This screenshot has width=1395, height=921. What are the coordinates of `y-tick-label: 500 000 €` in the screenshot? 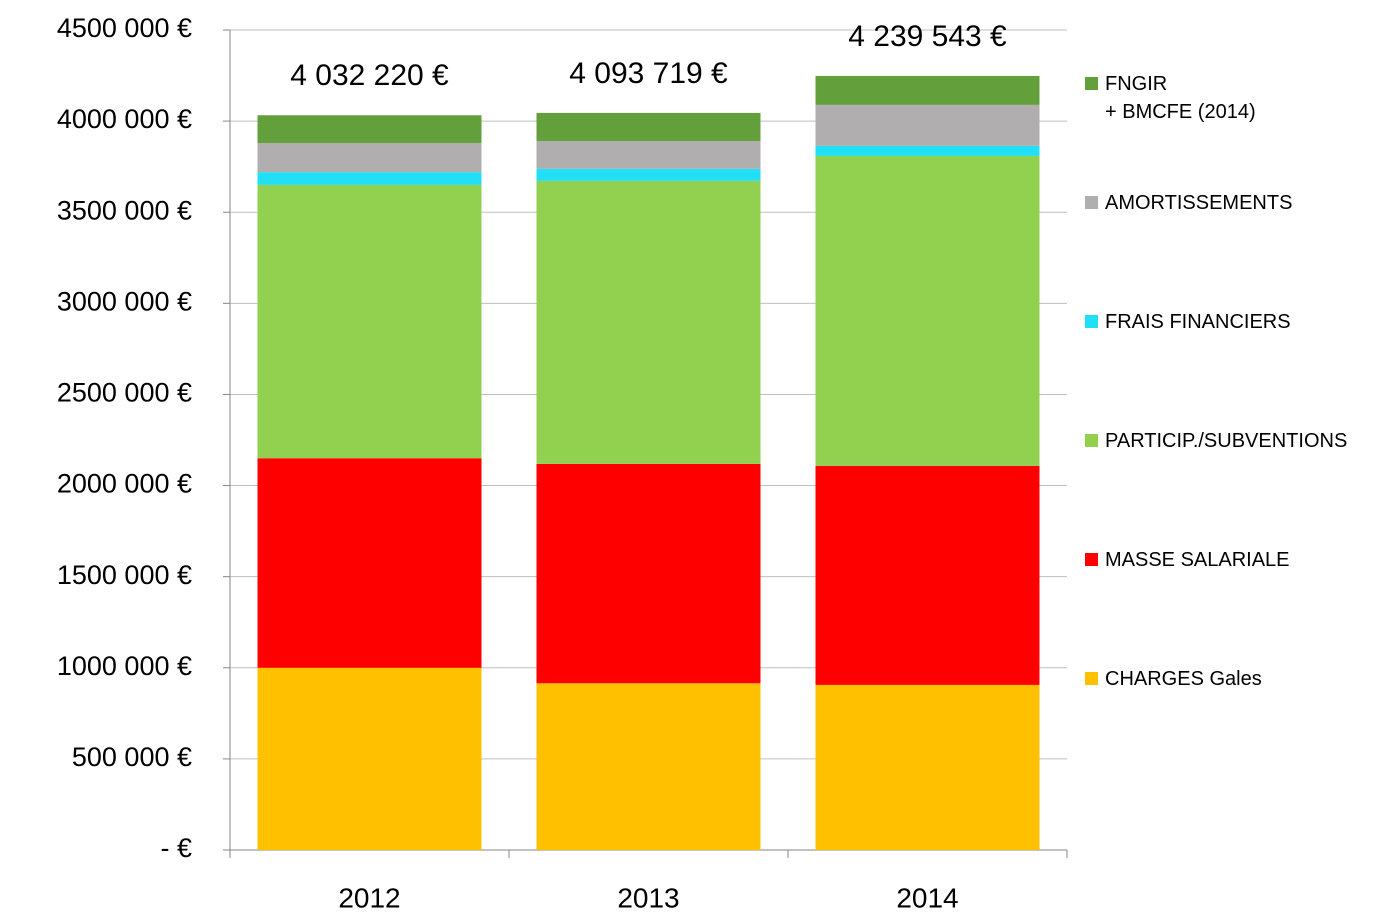 It's located at (132, 757).